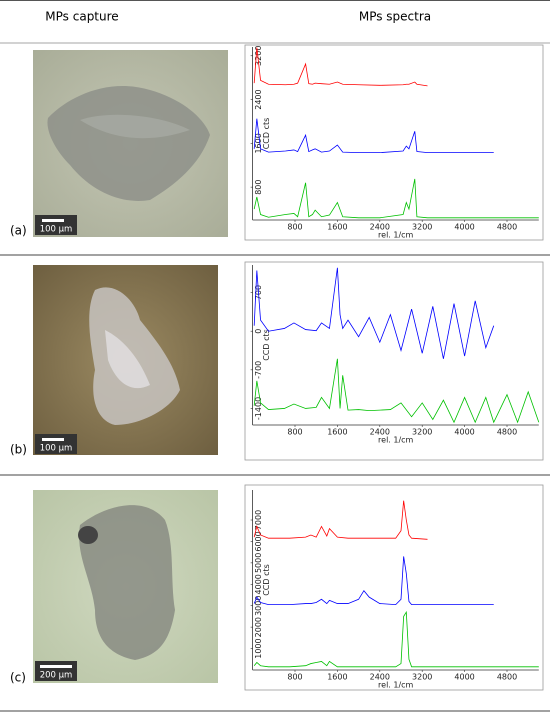  I want to click on y-tick-label: 3000, so click(258, 606).